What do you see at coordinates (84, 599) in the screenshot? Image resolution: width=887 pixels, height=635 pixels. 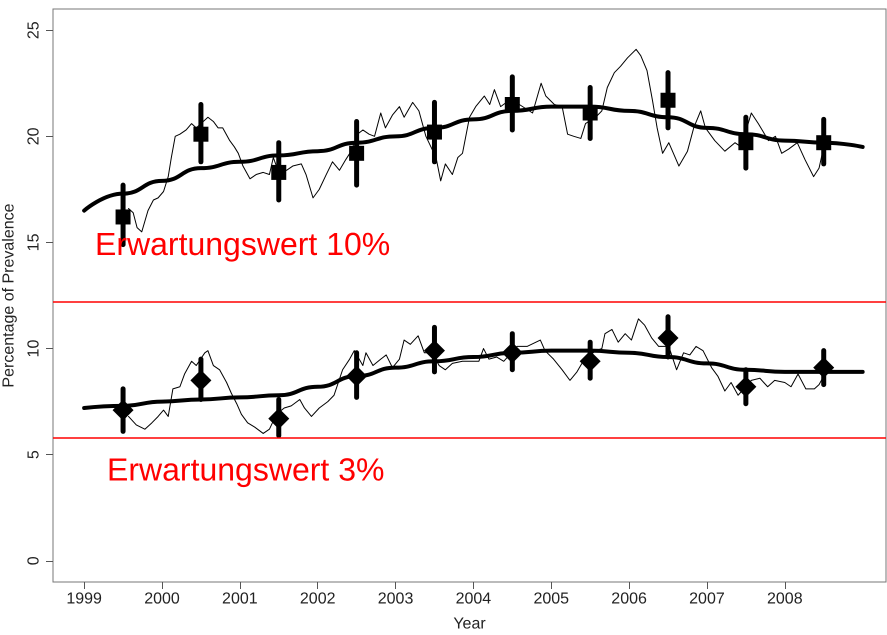 I see `x-tick-label: 1999` at bounding box center [84, 599].